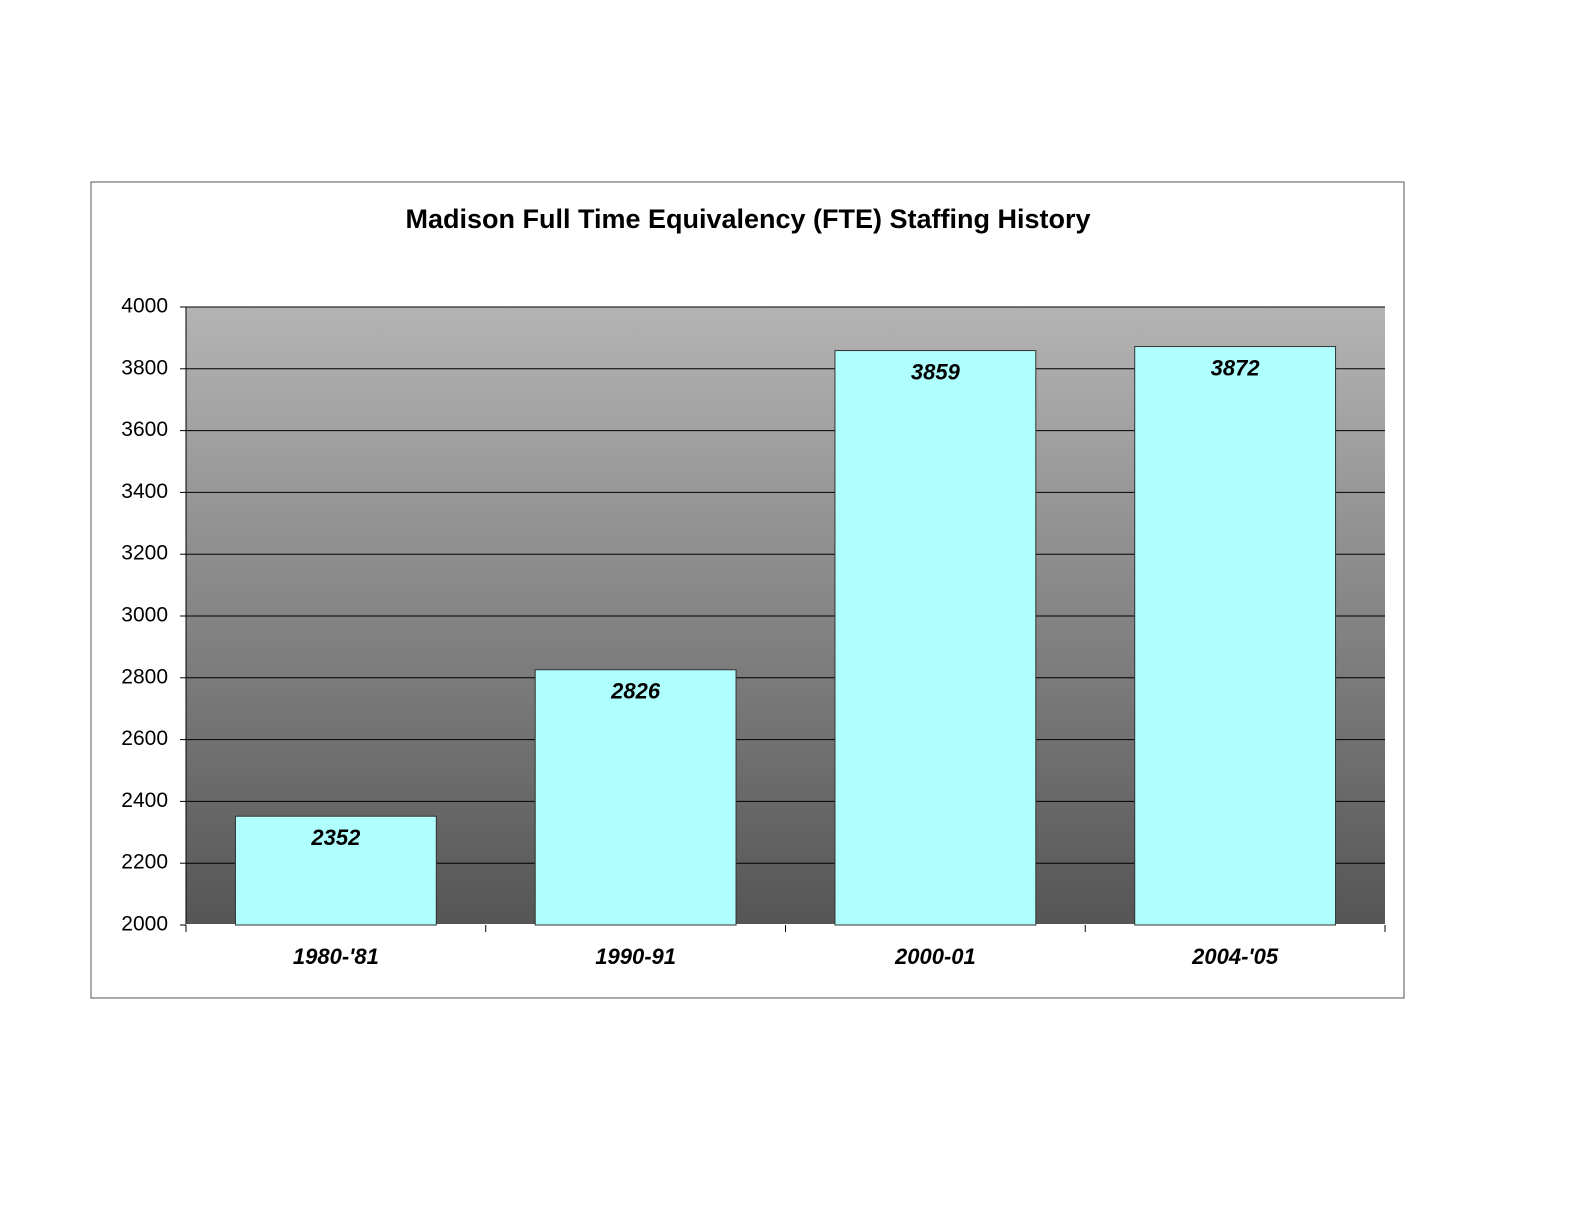 The image size is (1584, 1224). Describe the element at coordinates (936, 371) in the screenshot. I see `data-label: 3859` at that location.